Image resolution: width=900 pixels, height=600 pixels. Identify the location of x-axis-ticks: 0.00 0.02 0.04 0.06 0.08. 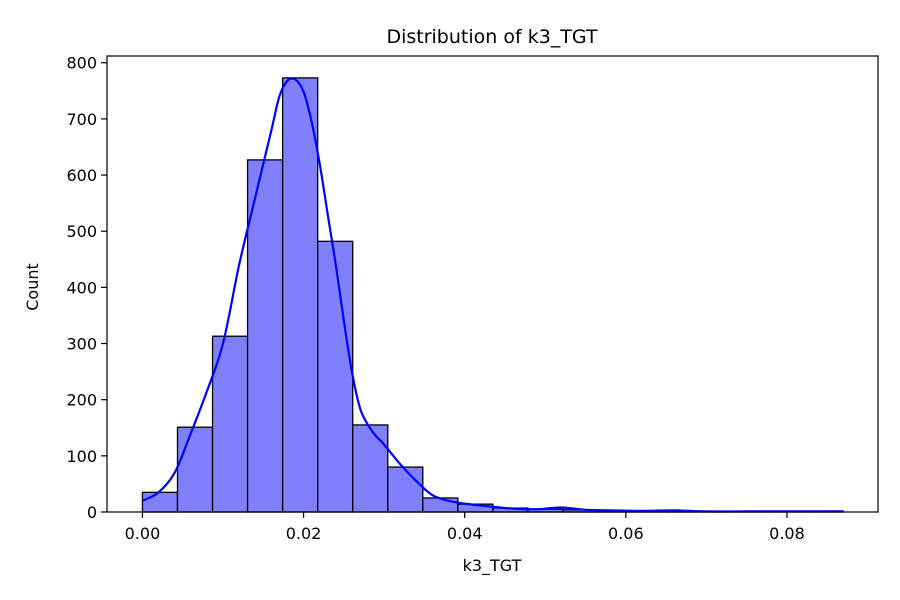
(465, 527).